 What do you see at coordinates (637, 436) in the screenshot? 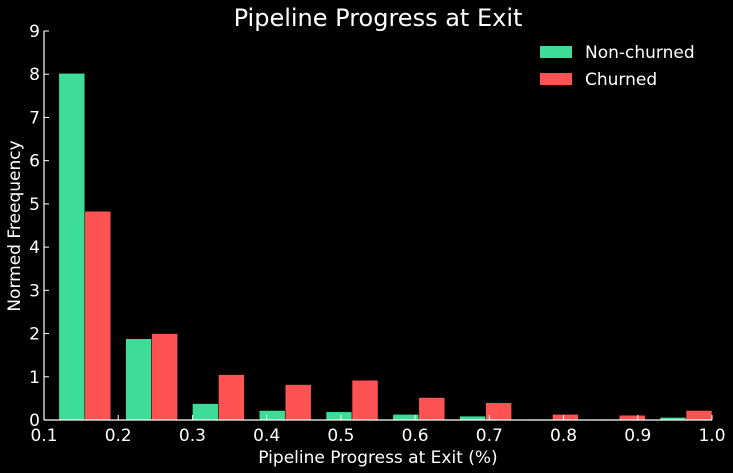
I see `x-tick-label: 0.9` at bounding box center [637, 436].